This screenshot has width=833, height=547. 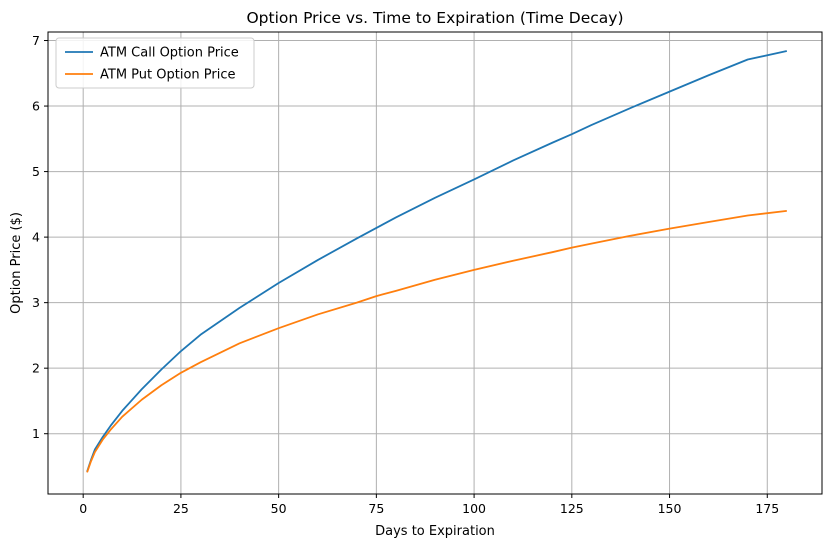 I want to click on y-tick-label: 5, so click(x=36, y=171).